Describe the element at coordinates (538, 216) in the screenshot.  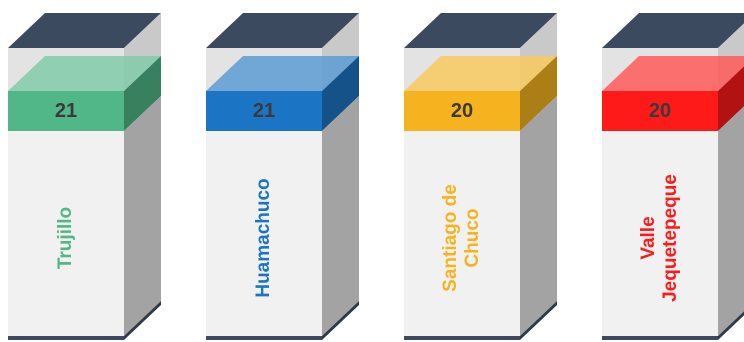
I see `box-3-body-side` at that location.